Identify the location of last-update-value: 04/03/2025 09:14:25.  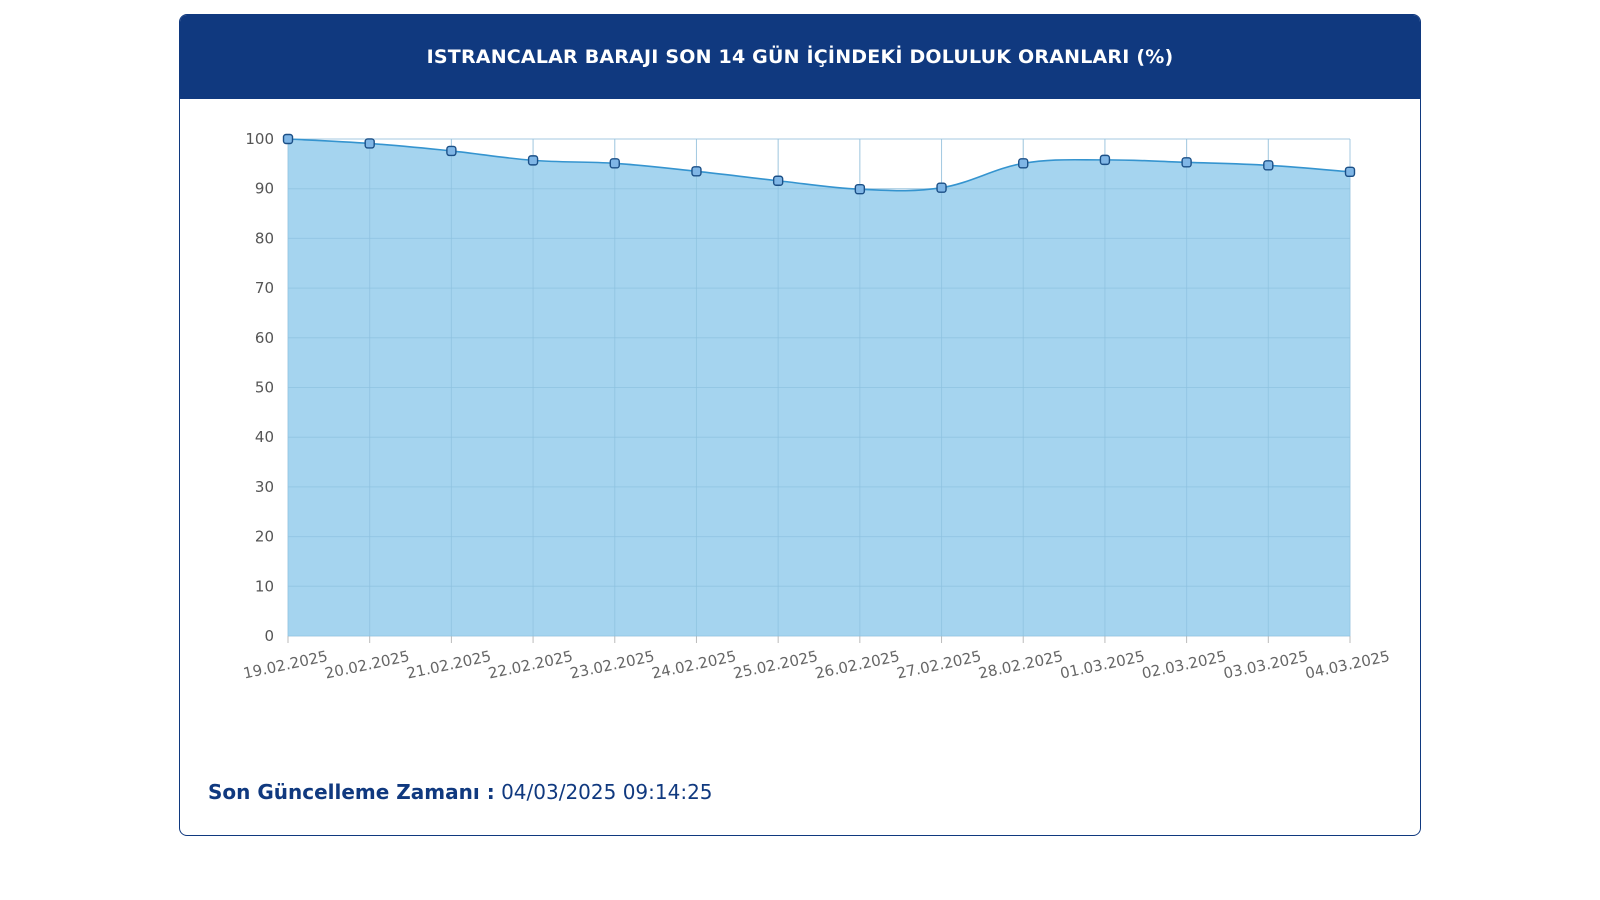
(607, 792).